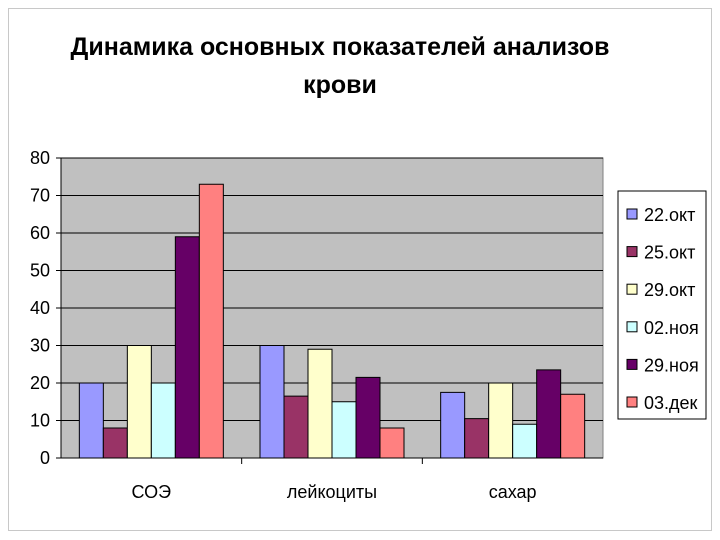  Describe the element at coordinates (40, 271) in the screenshot. I see `y-tick-label: 50` at that location.